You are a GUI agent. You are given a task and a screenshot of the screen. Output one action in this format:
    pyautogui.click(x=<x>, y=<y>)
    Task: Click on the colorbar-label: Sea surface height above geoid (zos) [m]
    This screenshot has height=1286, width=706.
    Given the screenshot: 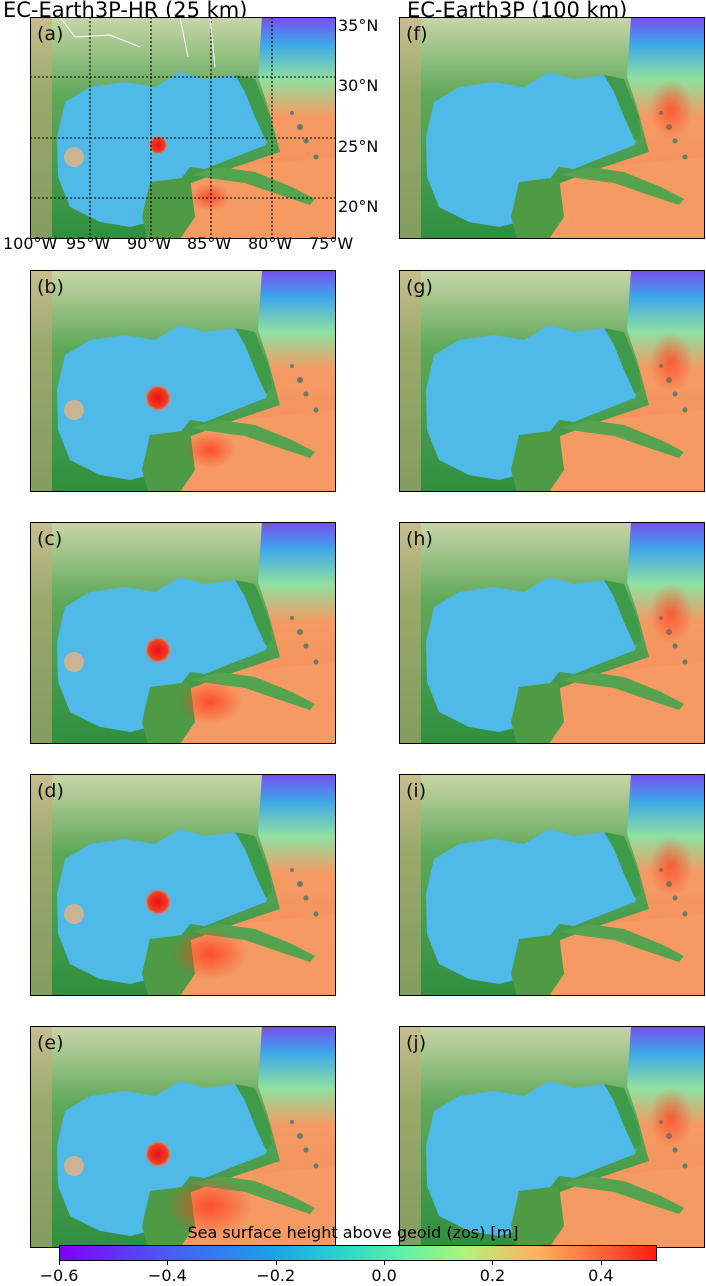 What is the action you would take?
    pyautogui.click(x=353, y=1232)
    